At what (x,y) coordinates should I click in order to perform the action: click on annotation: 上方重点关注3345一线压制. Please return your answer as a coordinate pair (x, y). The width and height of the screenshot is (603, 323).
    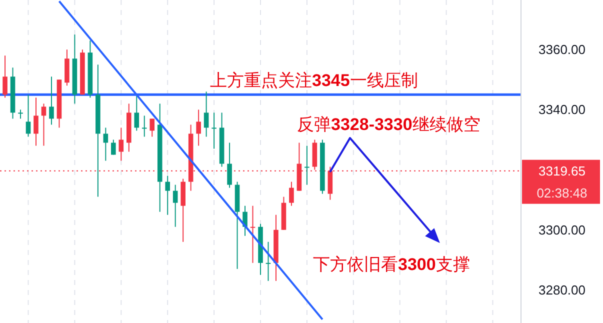
    Looking at the image, I should click on (314, 80).